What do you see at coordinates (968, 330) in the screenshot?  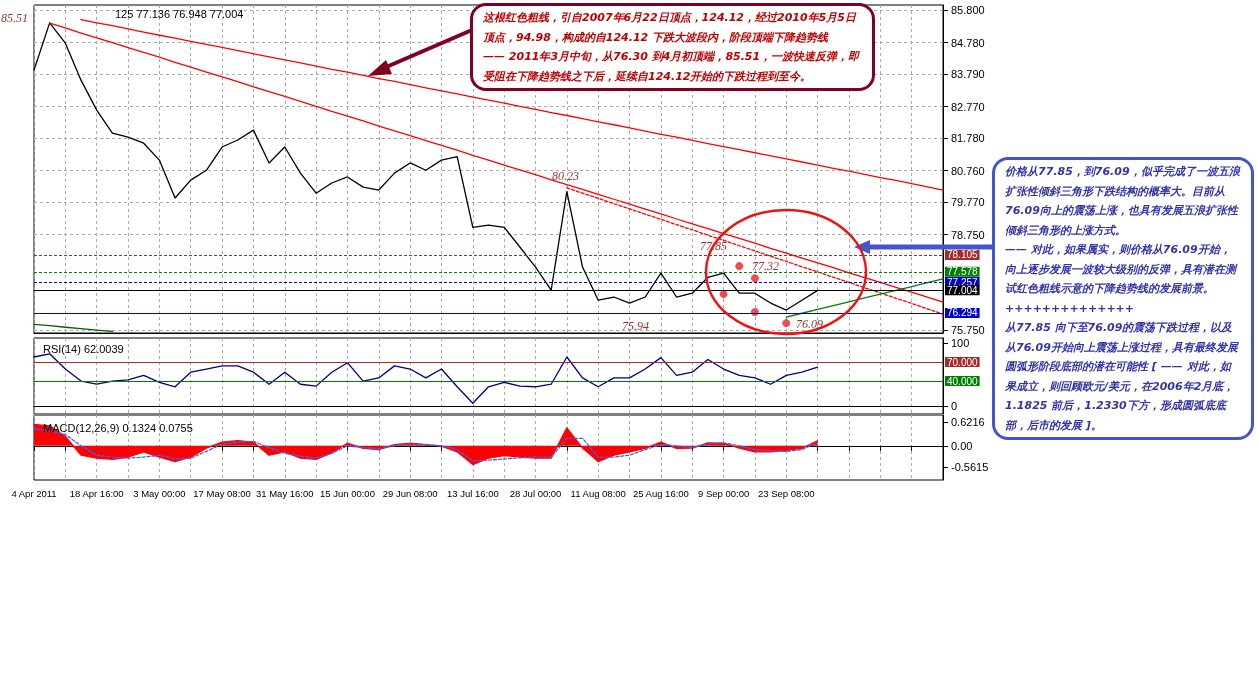 I see `y-tick-label: 75.750` at bounding box center [968, 330].